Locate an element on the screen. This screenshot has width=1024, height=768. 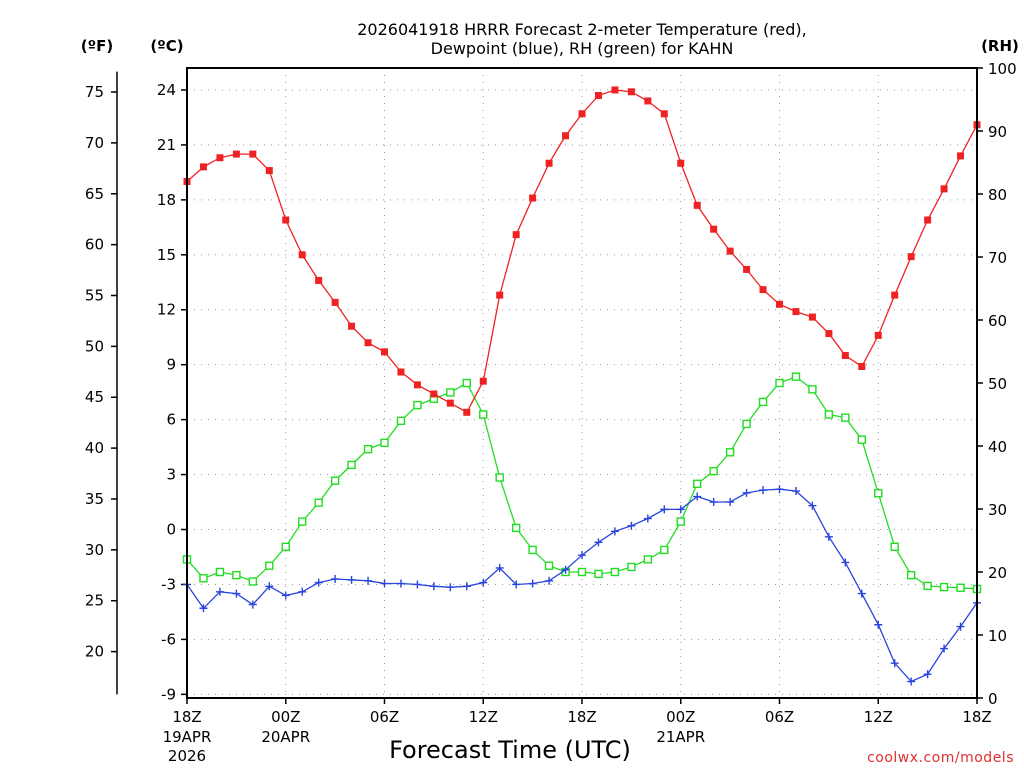
rh-tick-label: 100 is located at coordinates (1002, 69).